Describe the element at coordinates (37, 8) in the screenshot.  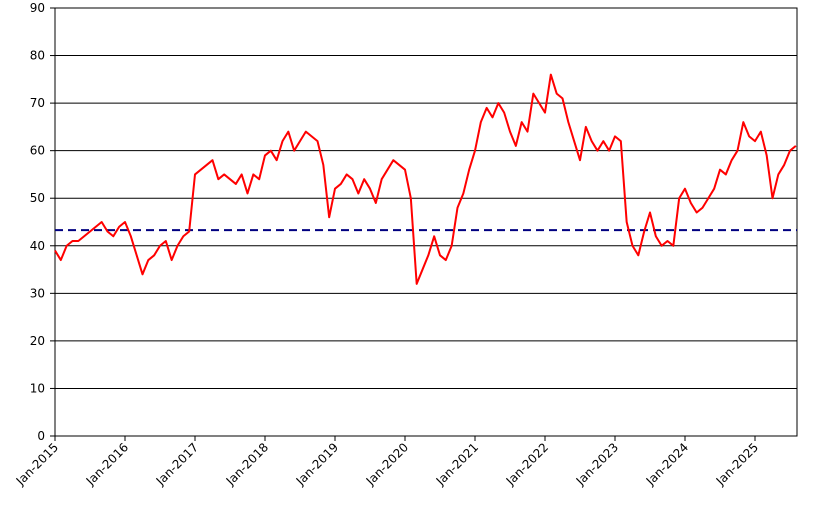
I see `y-tick-label: 90` at that location.